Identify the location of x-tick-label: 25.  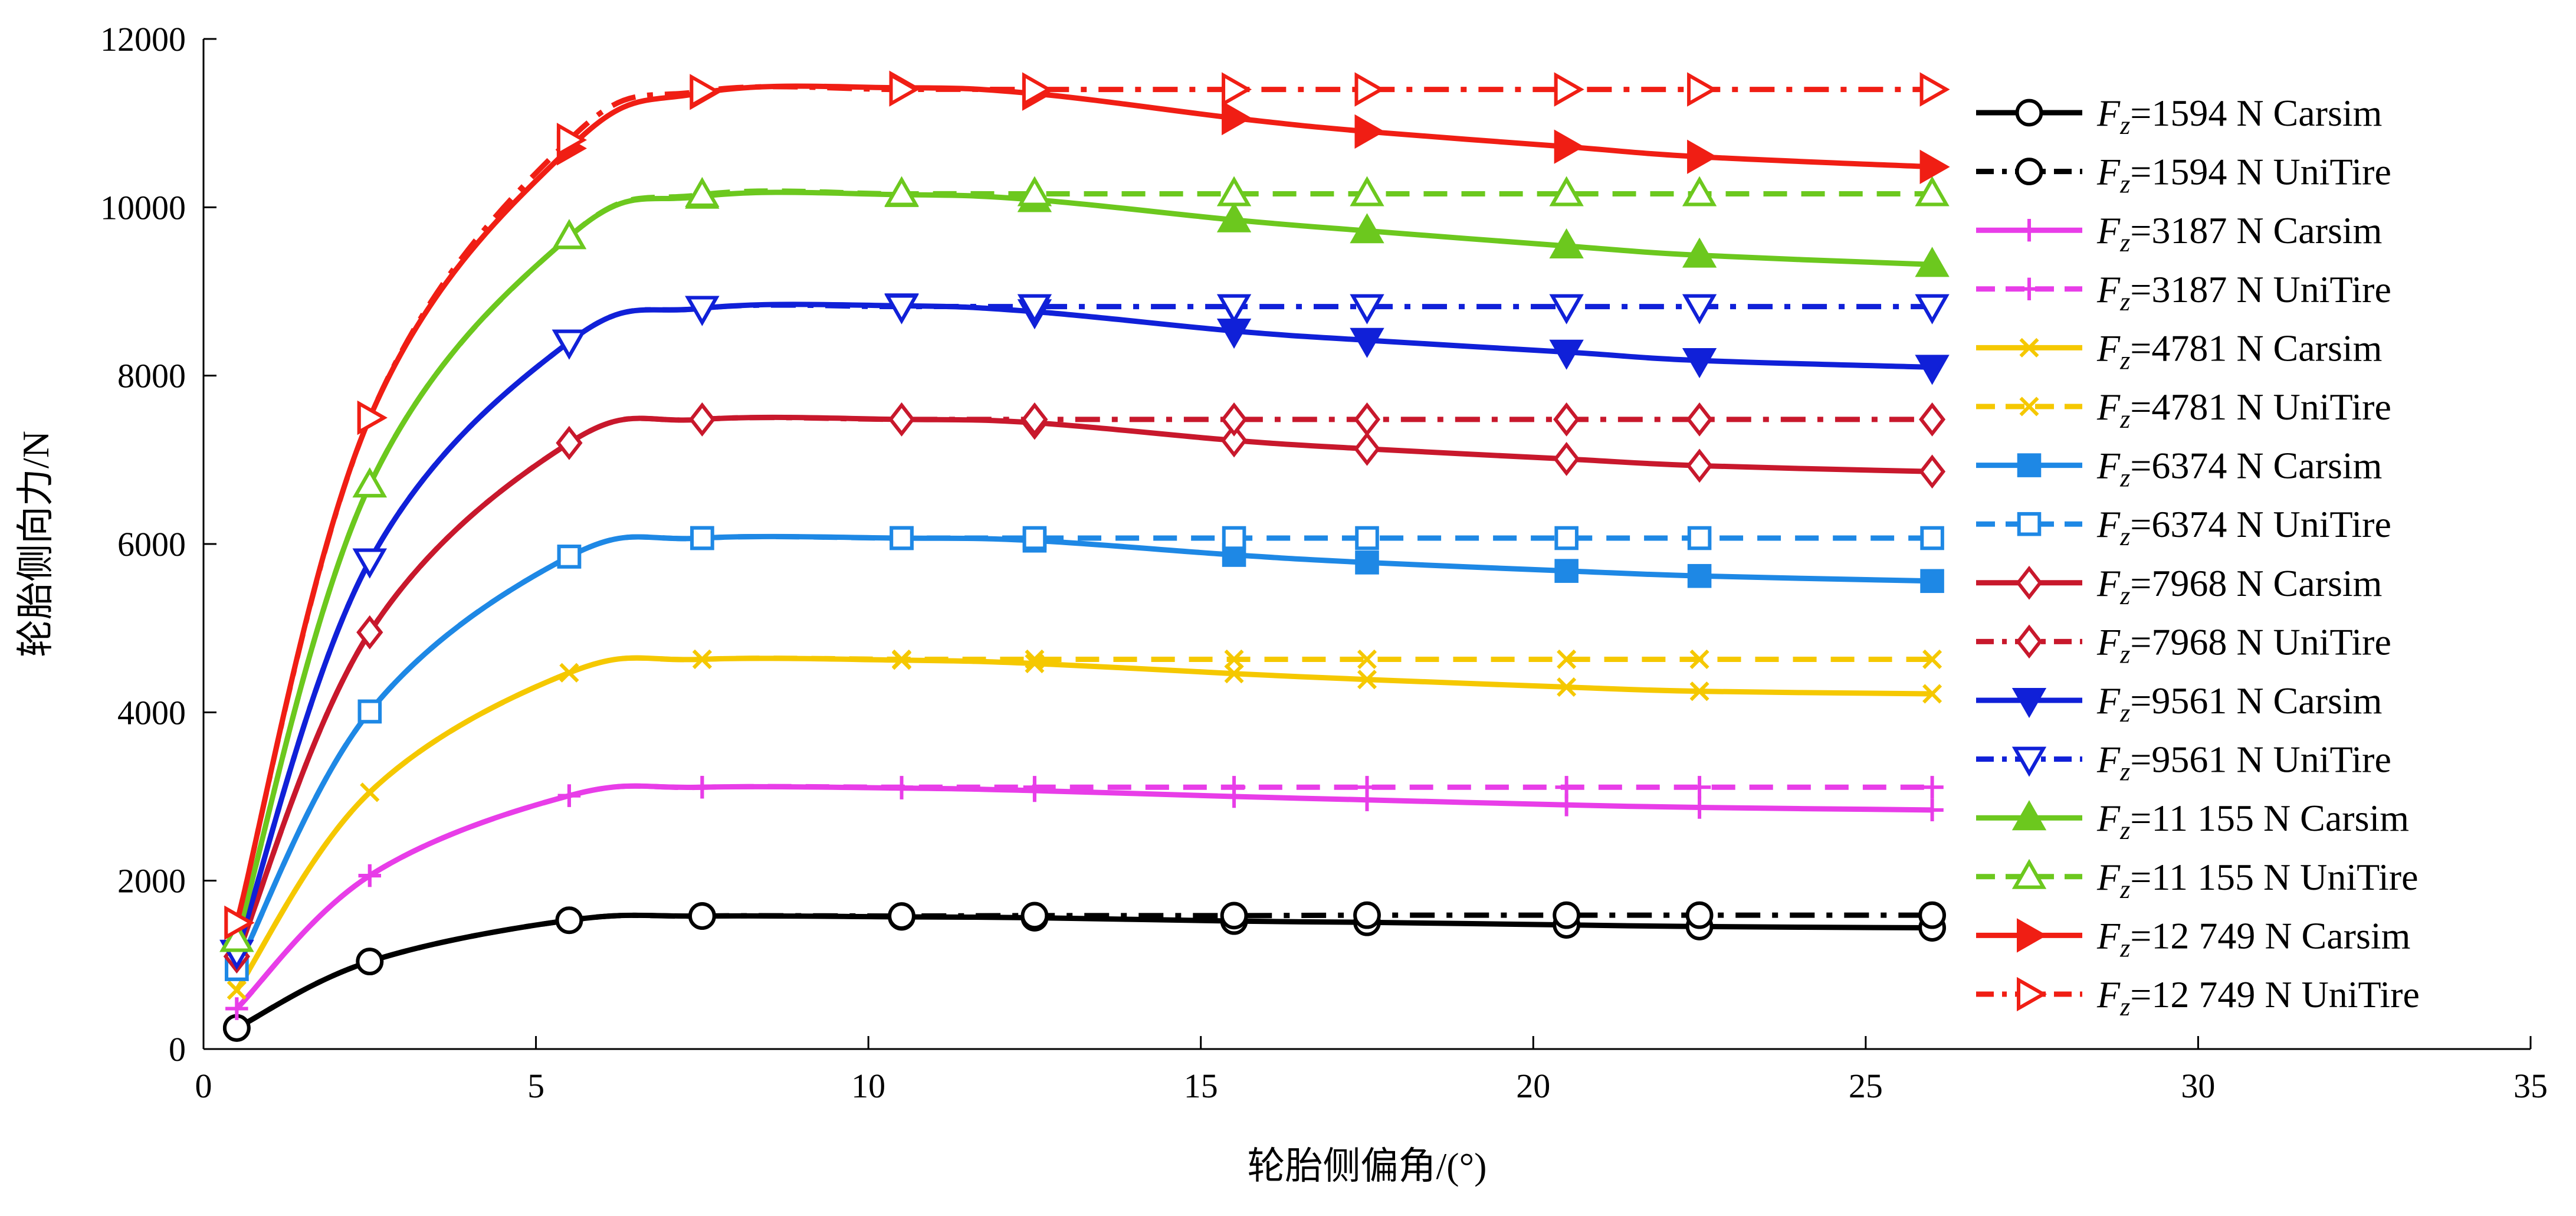
(1866, 1086).